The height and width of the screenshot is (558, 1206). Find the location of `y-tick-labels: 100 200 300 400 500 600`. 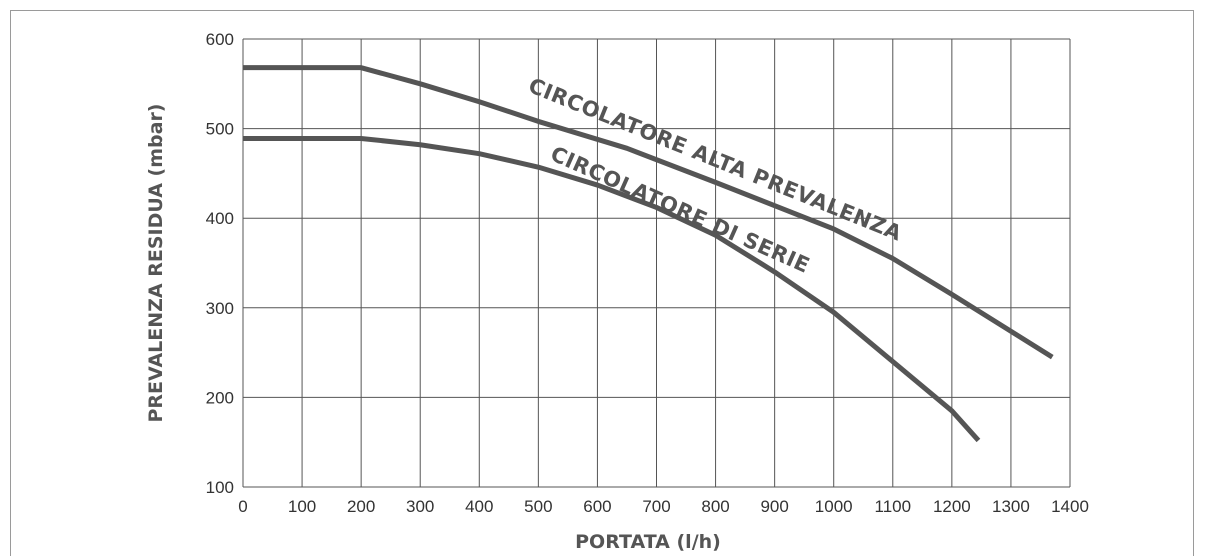

y-tick-labels: 100 200 300 400 500 600 is located at coordinates (220, 263).